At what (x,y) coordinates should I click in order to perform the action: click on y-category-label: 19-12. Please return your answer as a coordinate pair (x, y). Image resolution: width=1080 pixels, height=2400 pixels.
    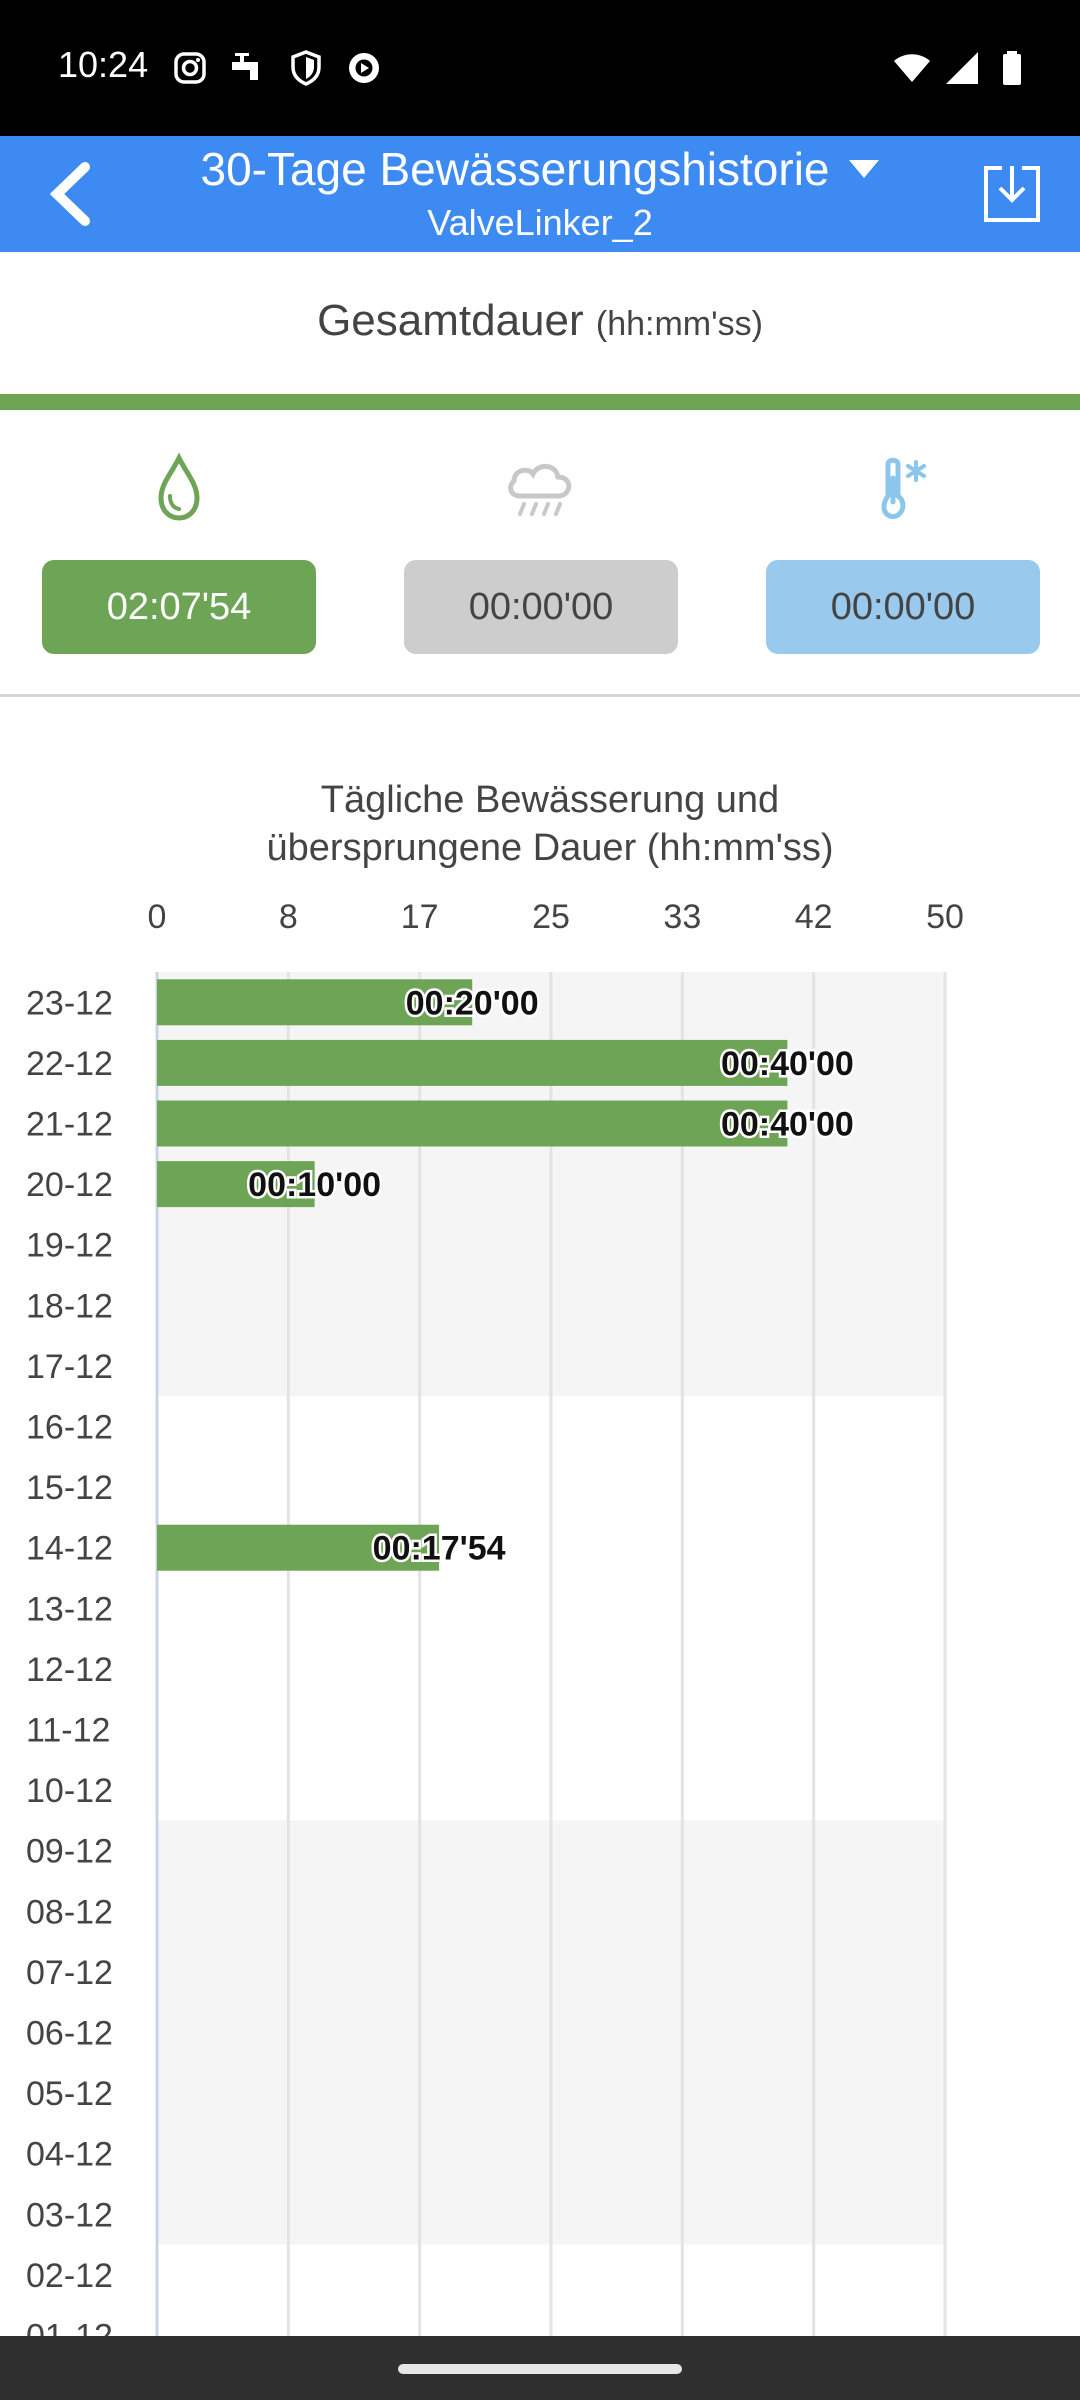
    Looking at the image, I should click on (69, 1246).